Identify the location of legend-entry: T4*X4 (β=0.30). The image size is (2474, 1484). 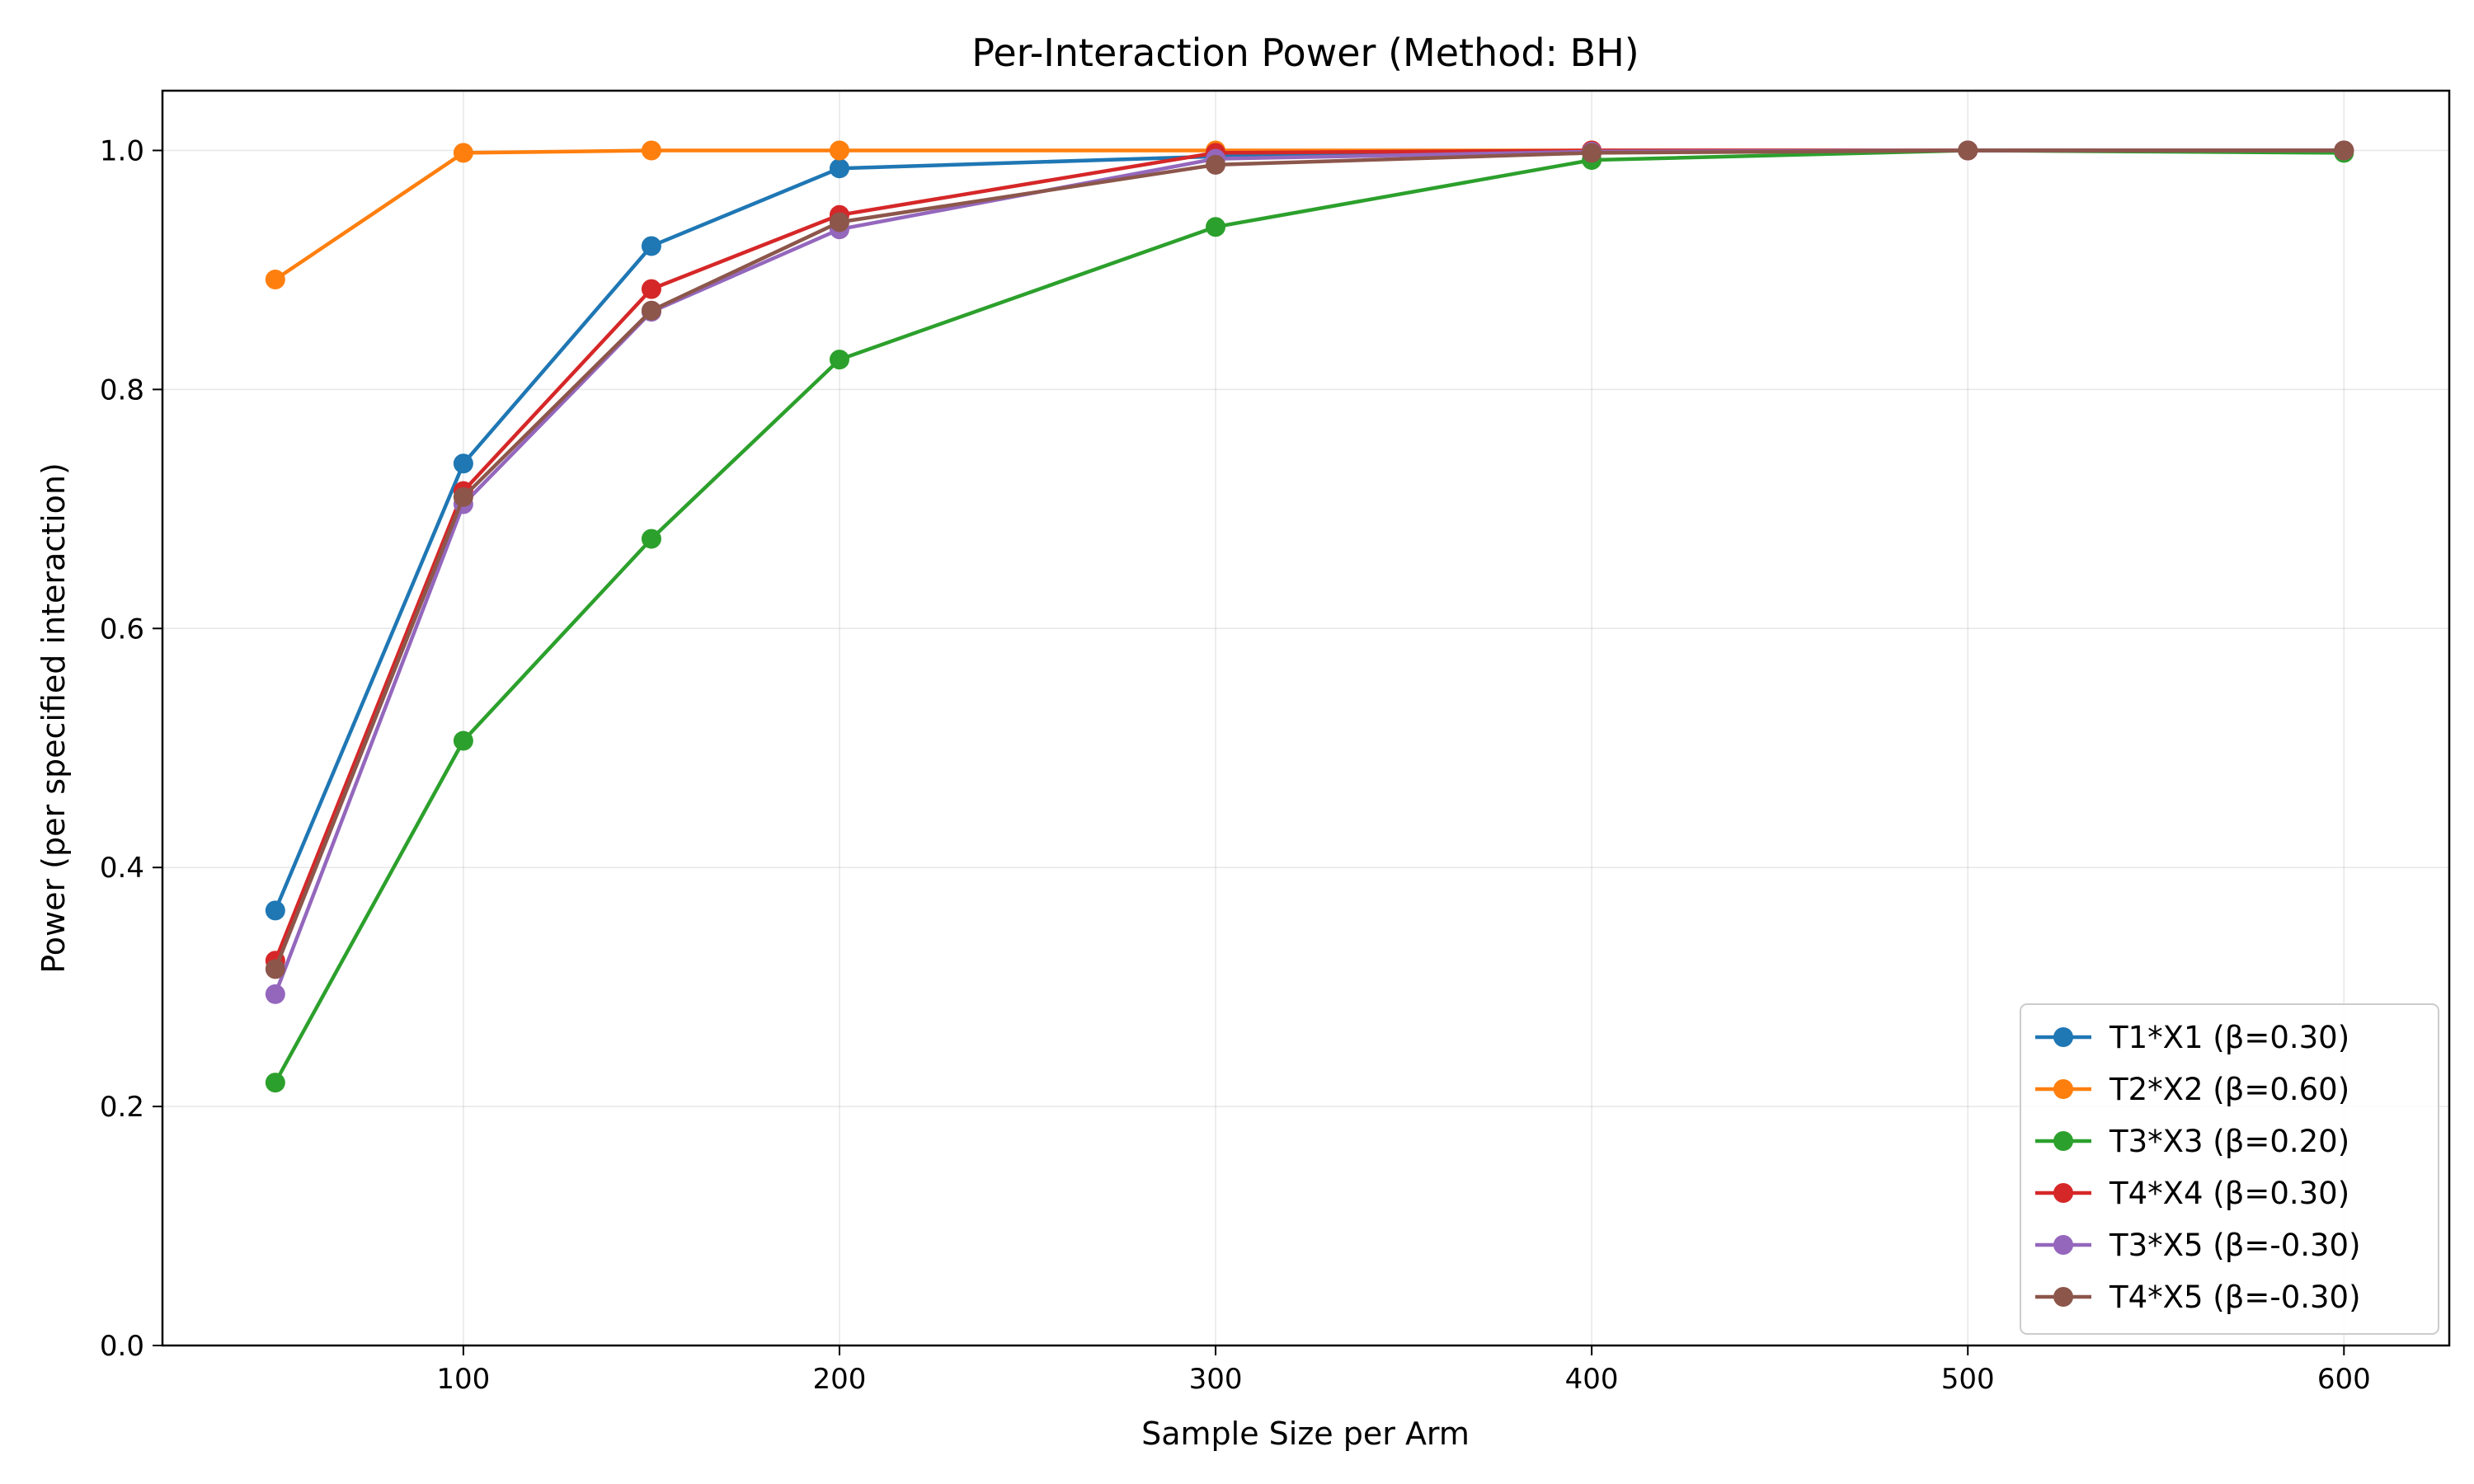
(2192, 1193).